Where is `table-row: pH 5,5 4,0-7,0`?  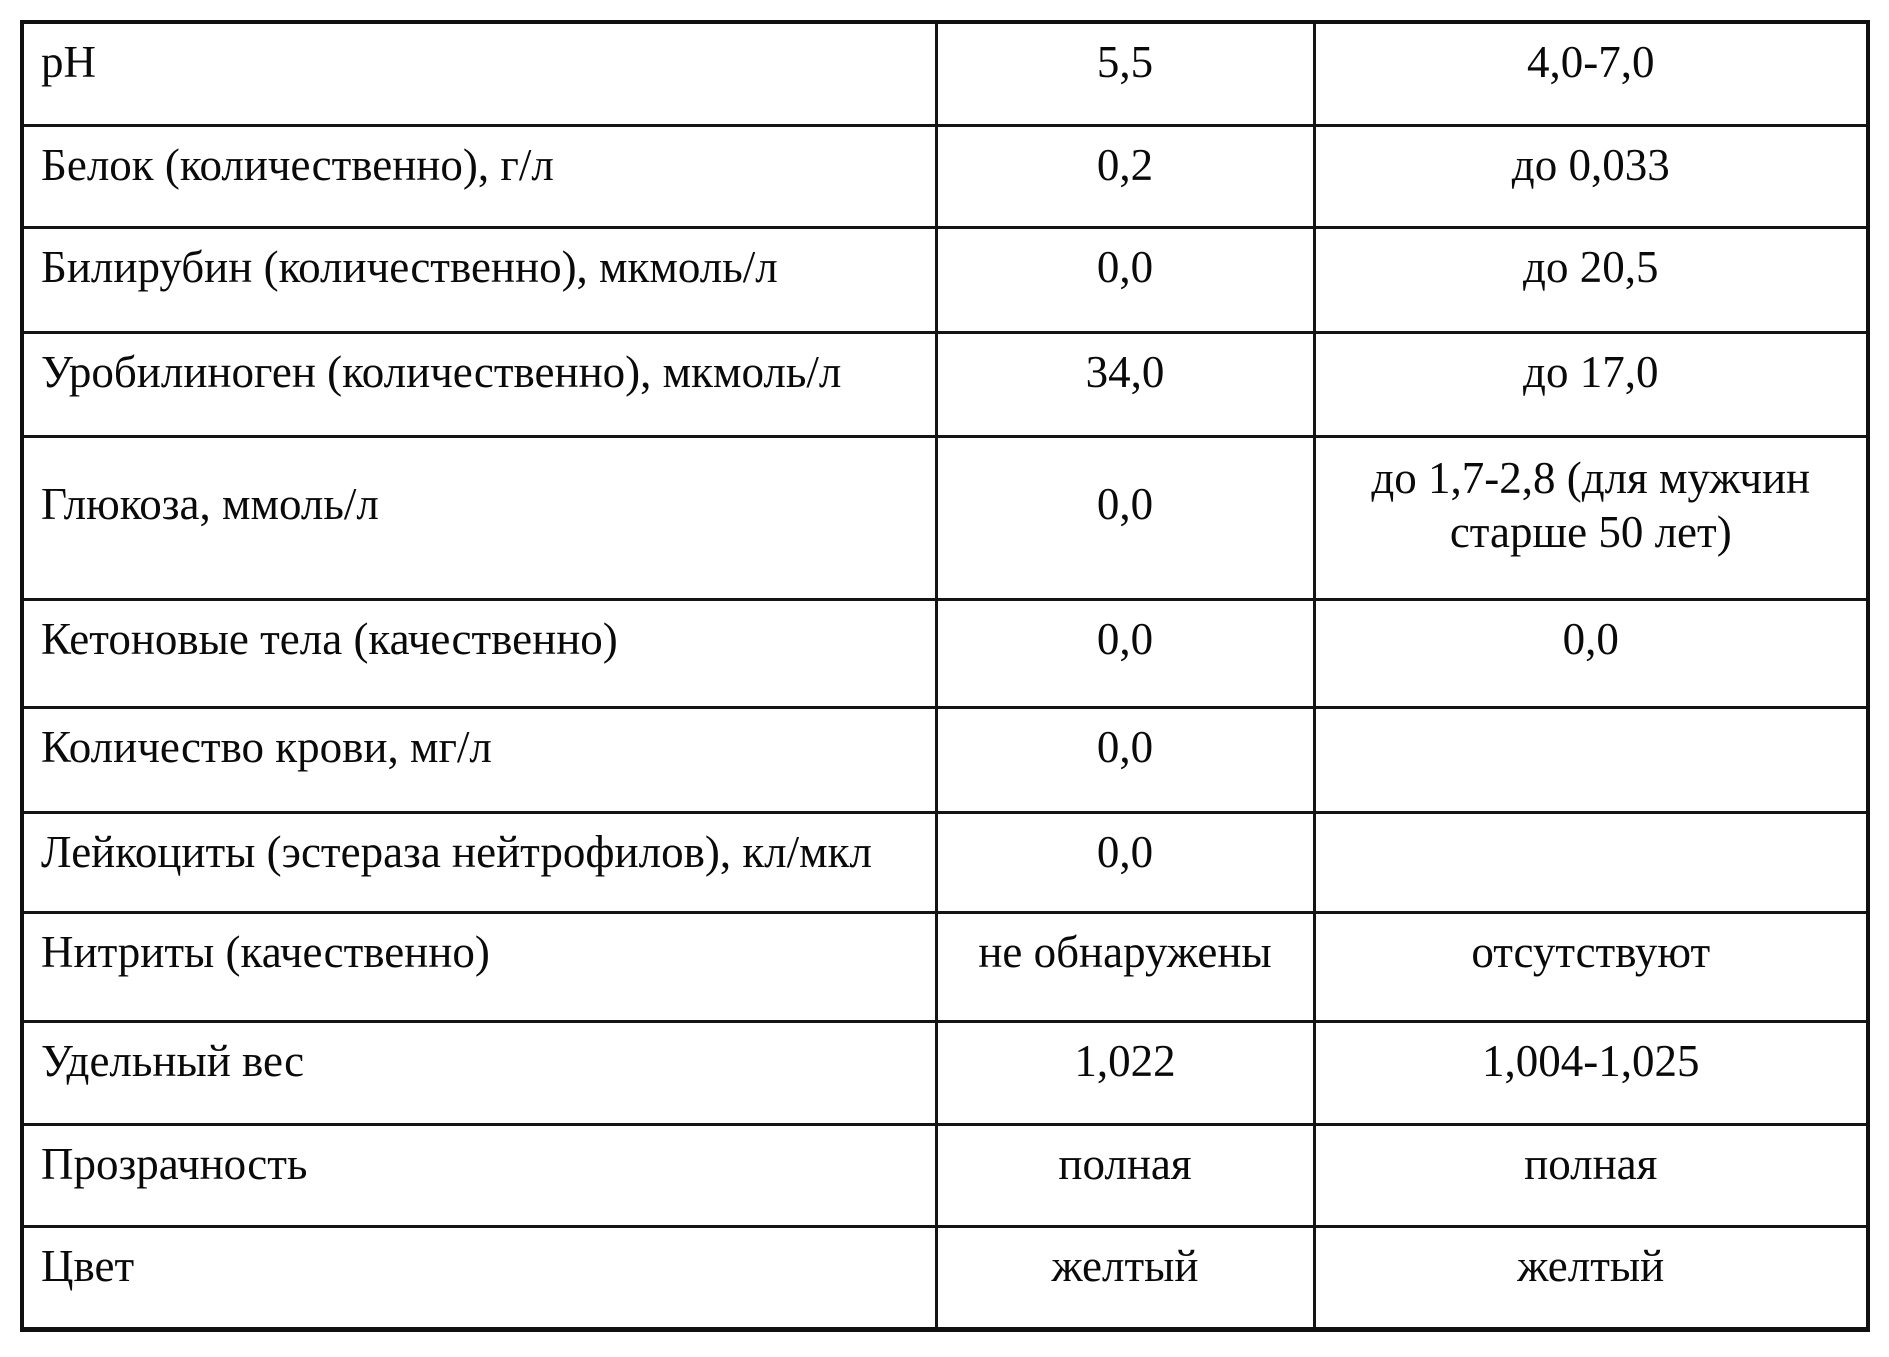
table-row: pH 5,5 4,0-7,0 is located at coordinates (945, 73).